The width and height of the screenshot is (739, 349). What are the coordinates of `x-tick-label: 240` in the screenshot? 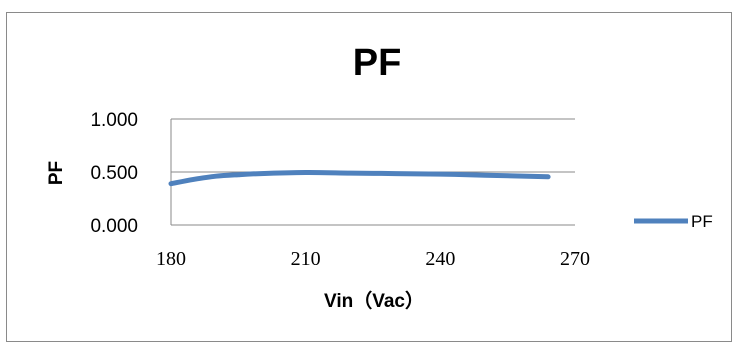 It's located at (440, 259).